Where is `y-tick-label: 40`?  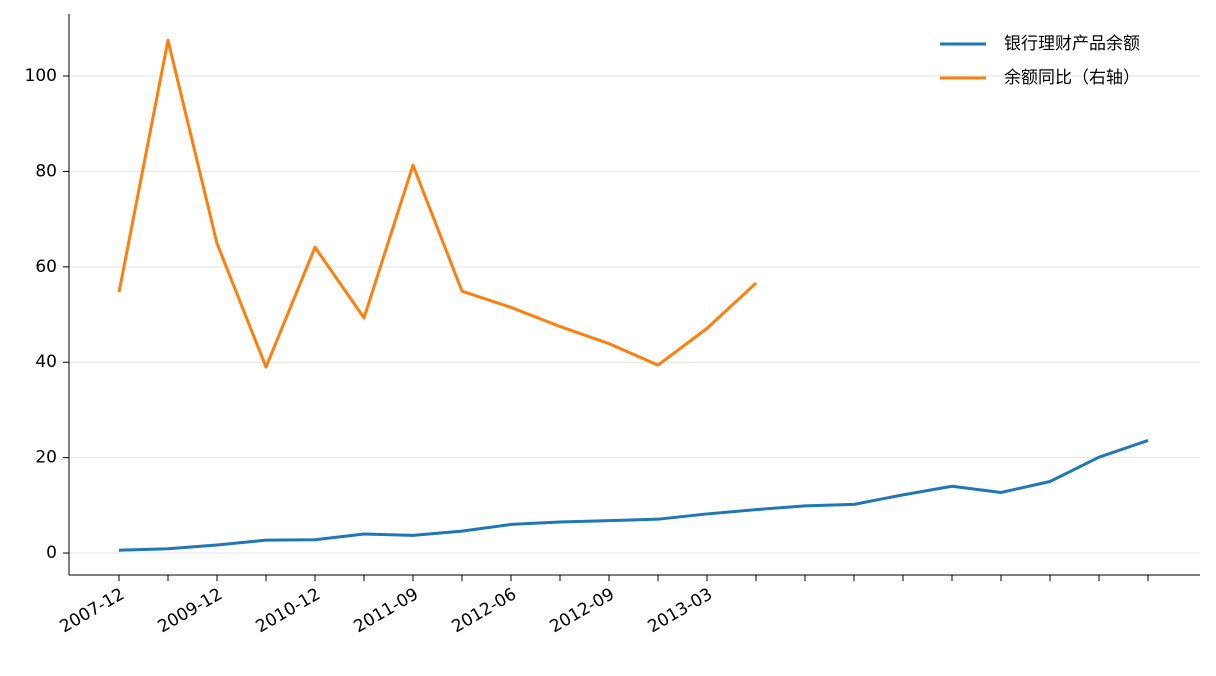 y-tick-label: 40 is located at coordinates (46, 362).